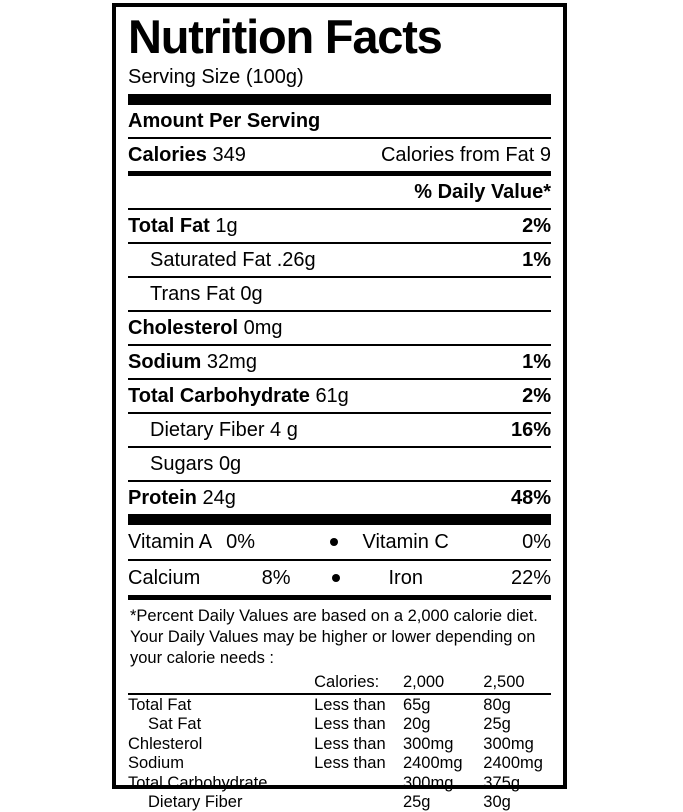 This screenshot has height=812, width=683. I want to click on nutrient-name: Total Carbohydrate, so click(219, 396).